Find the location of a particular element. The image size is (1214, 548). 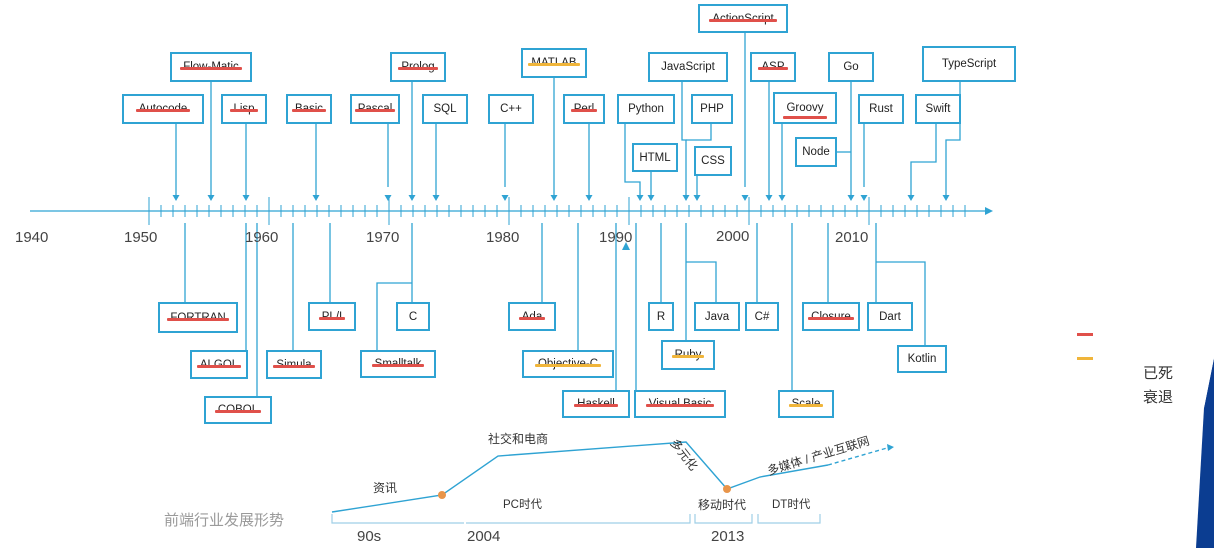

language-label: Groovy is located at coordinates (805, 110).